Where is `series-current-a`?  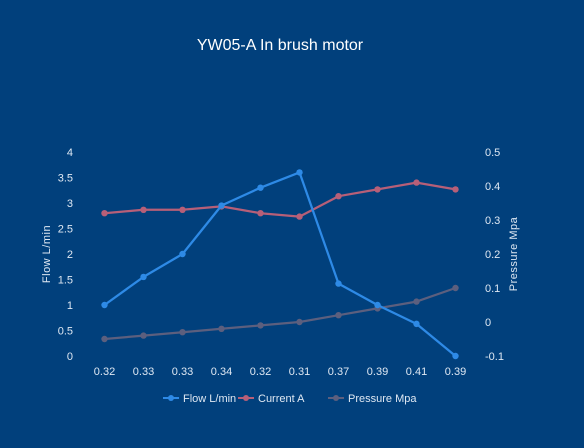
series-current-a is located at coordinates (280, 199).